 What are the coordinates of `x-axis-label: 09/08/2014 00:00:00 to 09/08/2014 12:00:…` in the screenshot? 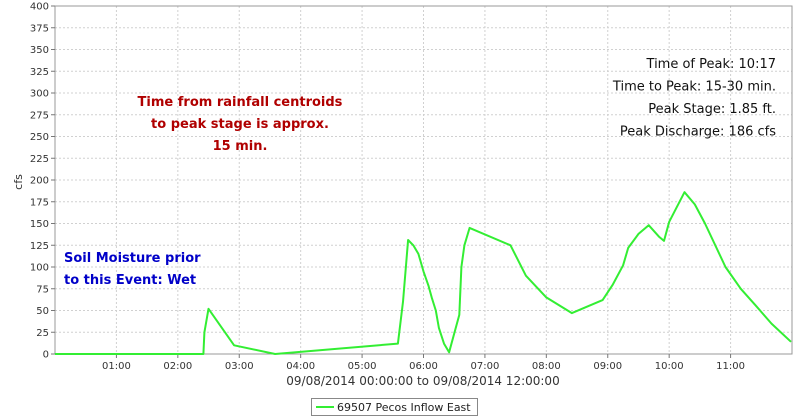 It's located at (422, 381).